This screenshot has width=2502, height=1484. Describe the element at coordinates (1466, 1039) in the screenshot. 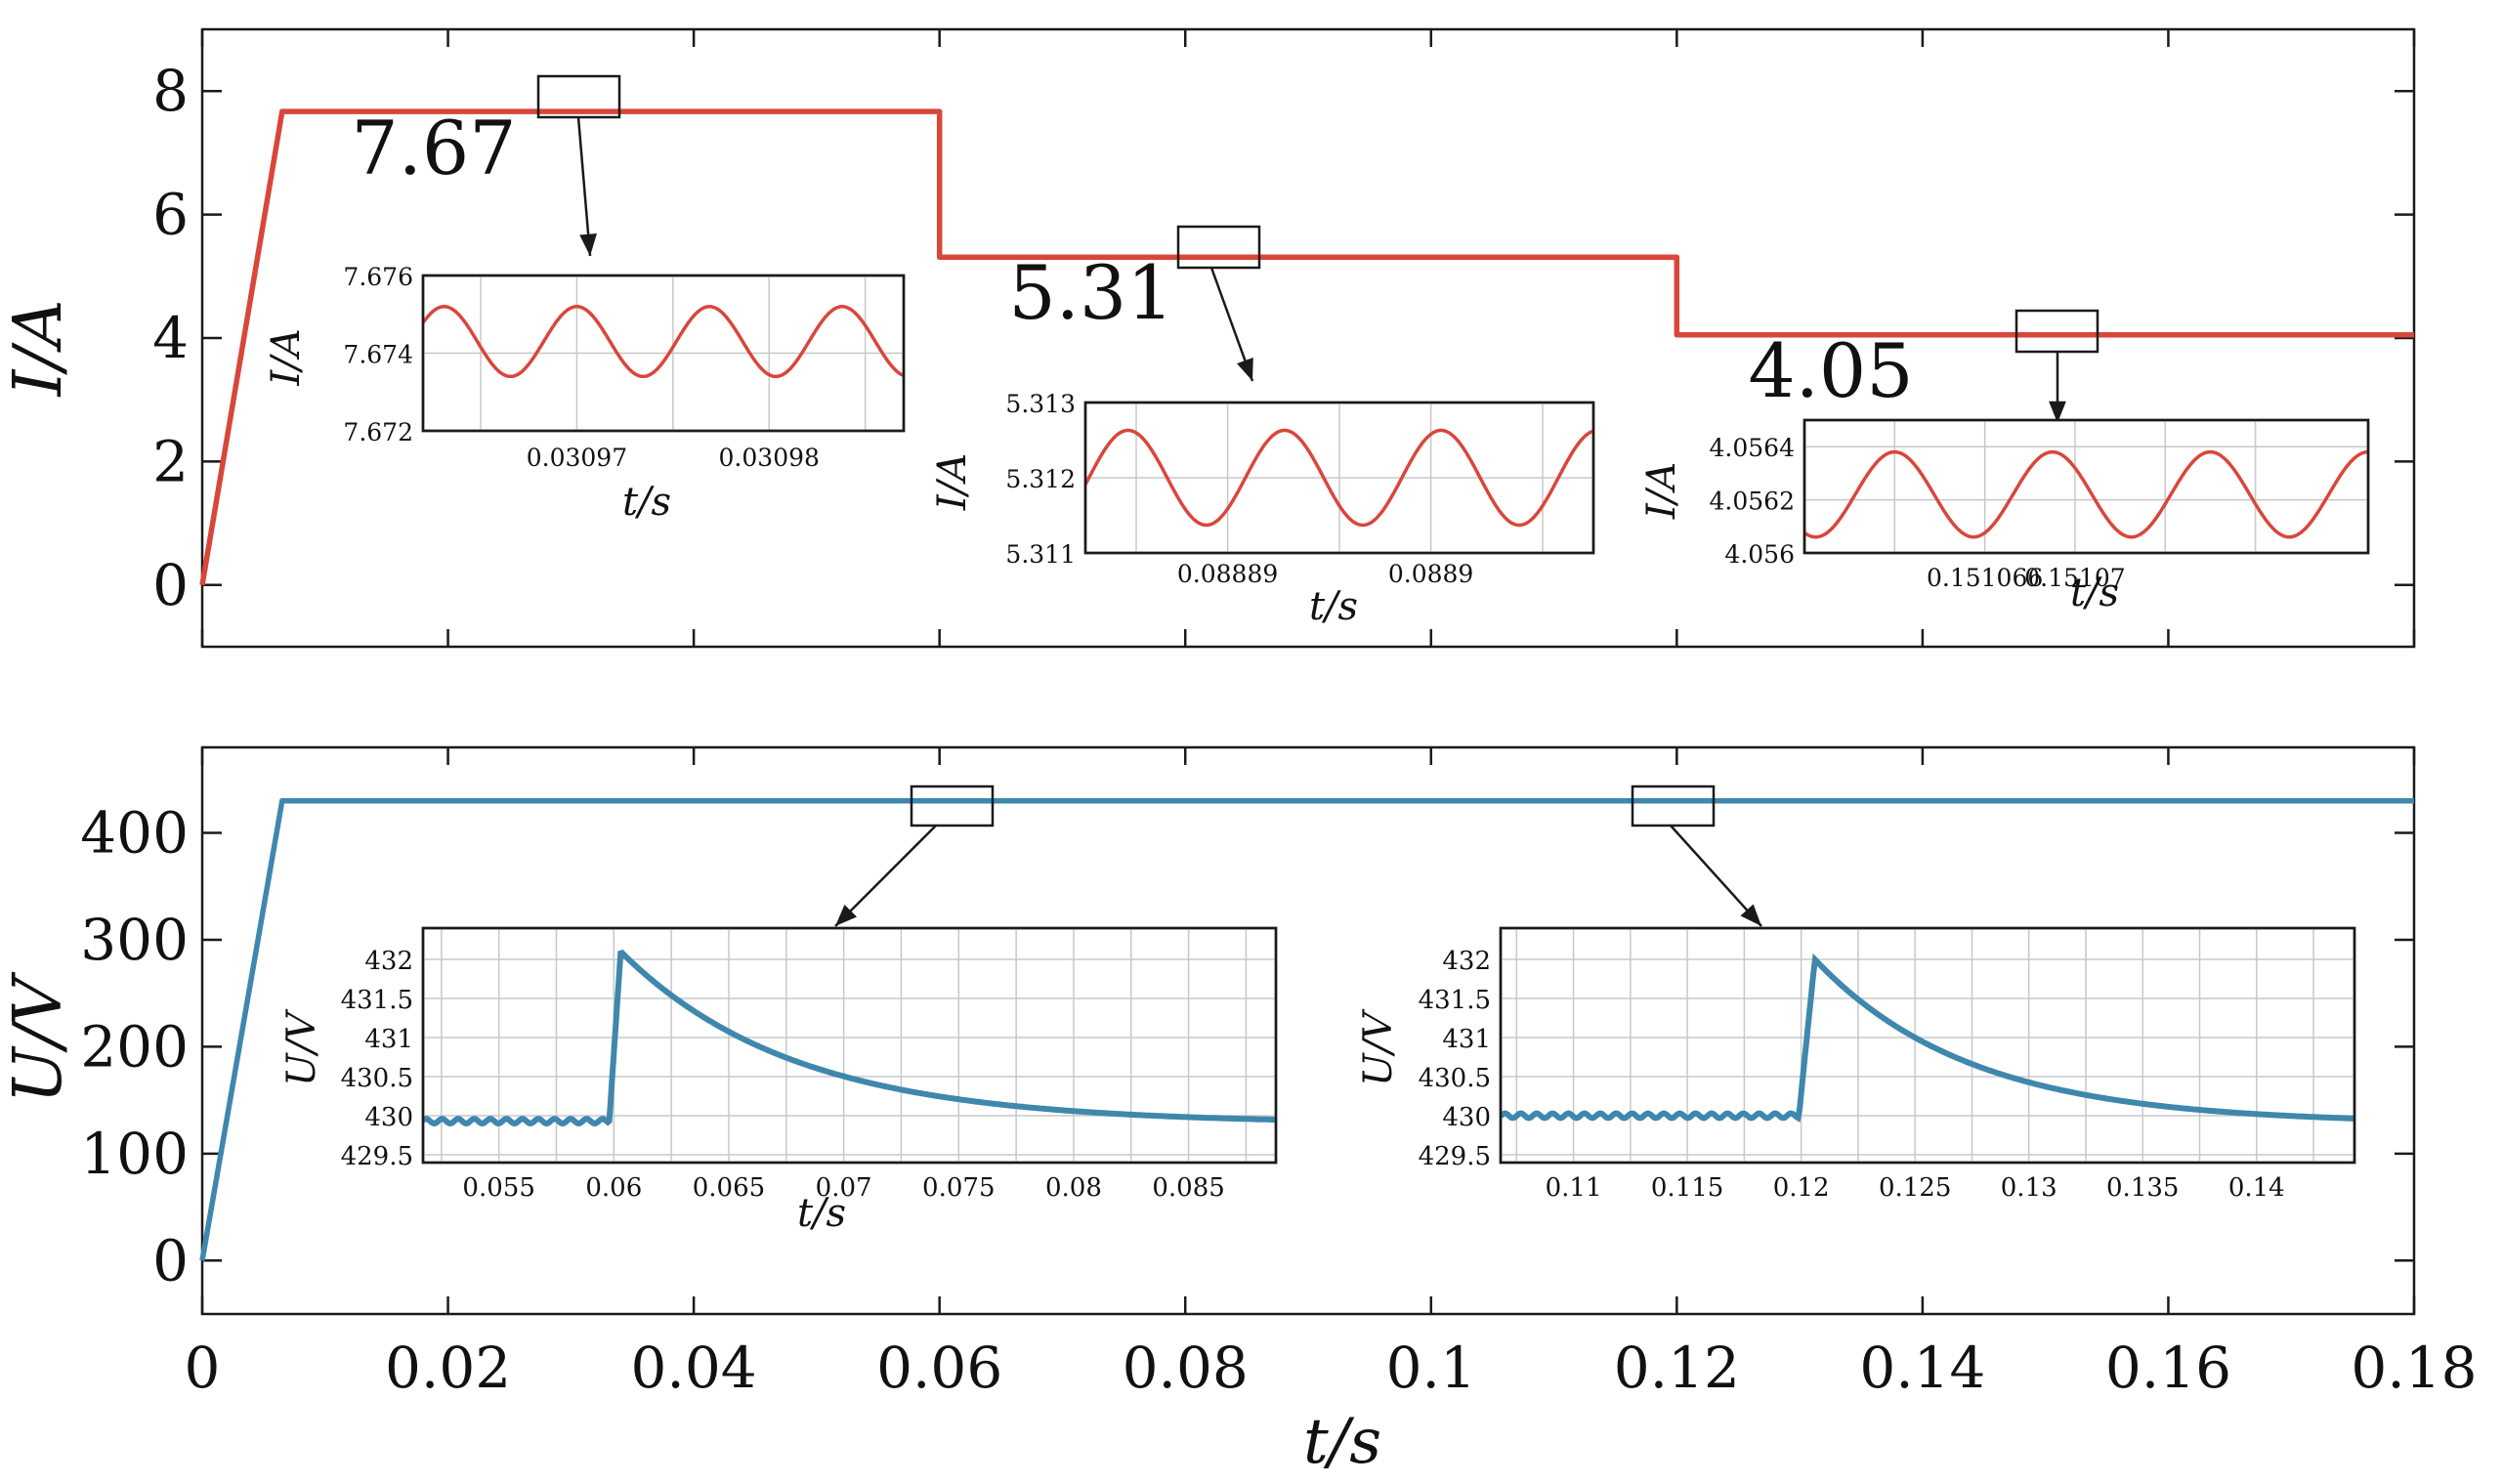

I see `inset_u2-ytick-label: 431` at that location.